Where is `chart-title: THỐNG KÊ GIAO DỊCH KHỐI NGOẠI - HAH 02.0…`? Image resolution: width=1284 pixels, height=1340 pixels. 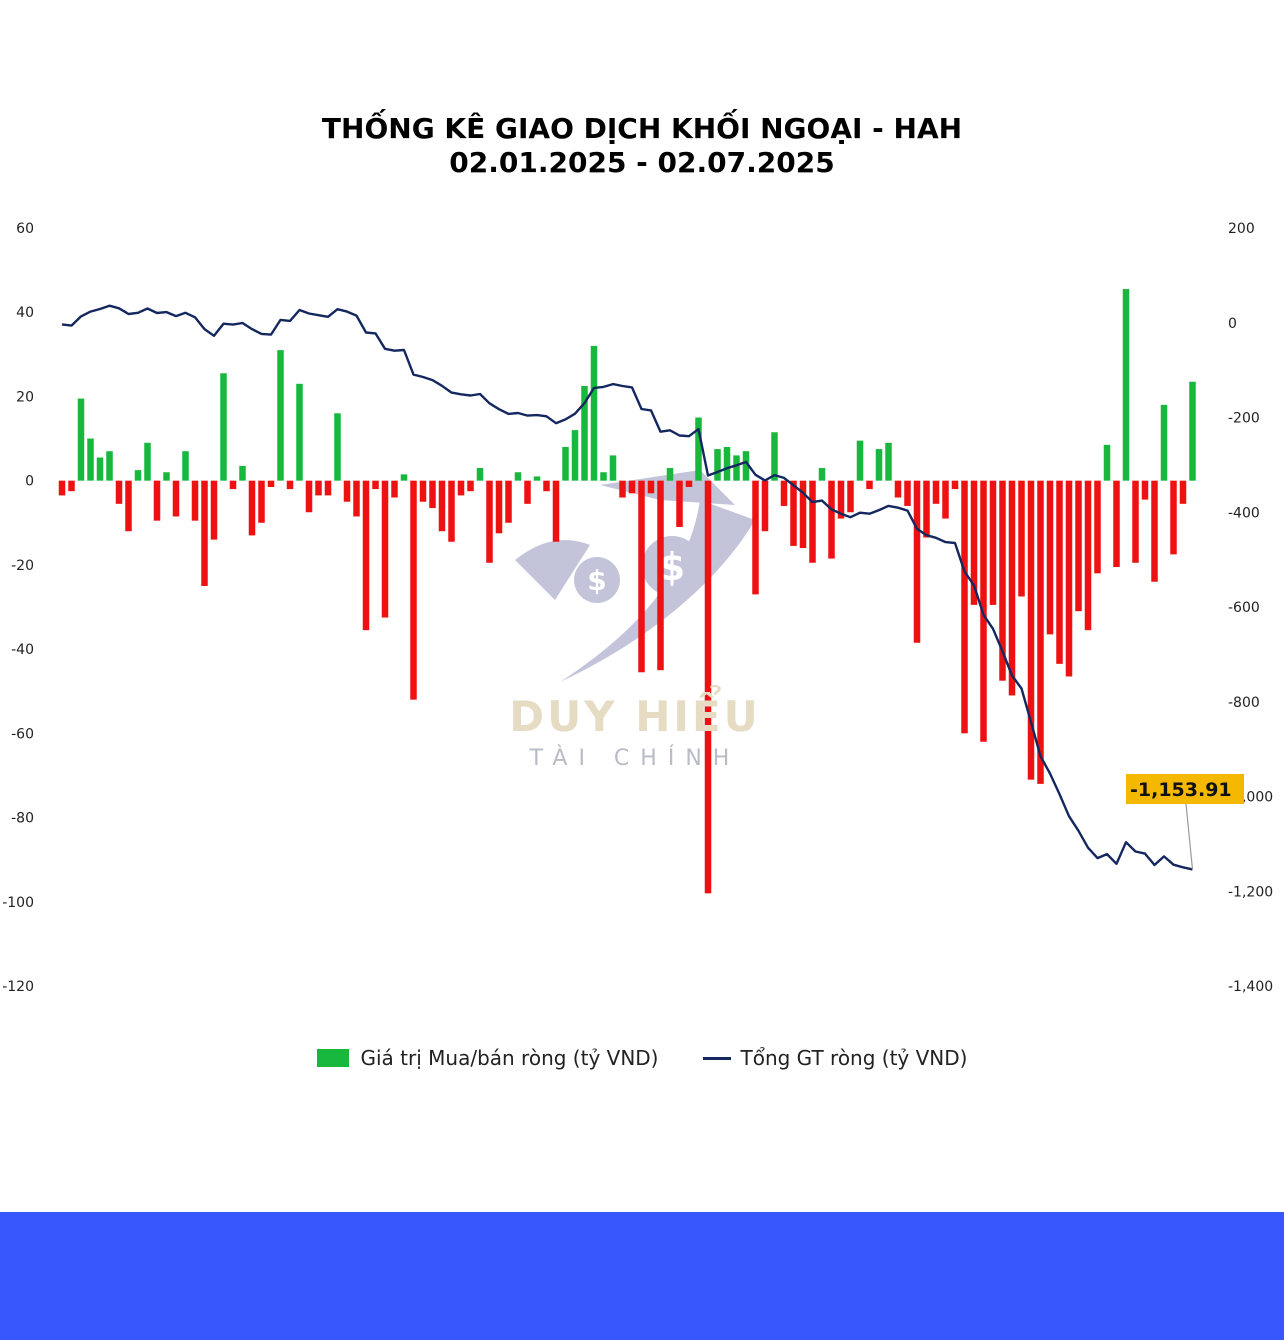
chart-title: THỐNG KÊ GIAO DỊCH KHỐI NGOẠI - HAH 02.0… is located at coordinates (642, 146).